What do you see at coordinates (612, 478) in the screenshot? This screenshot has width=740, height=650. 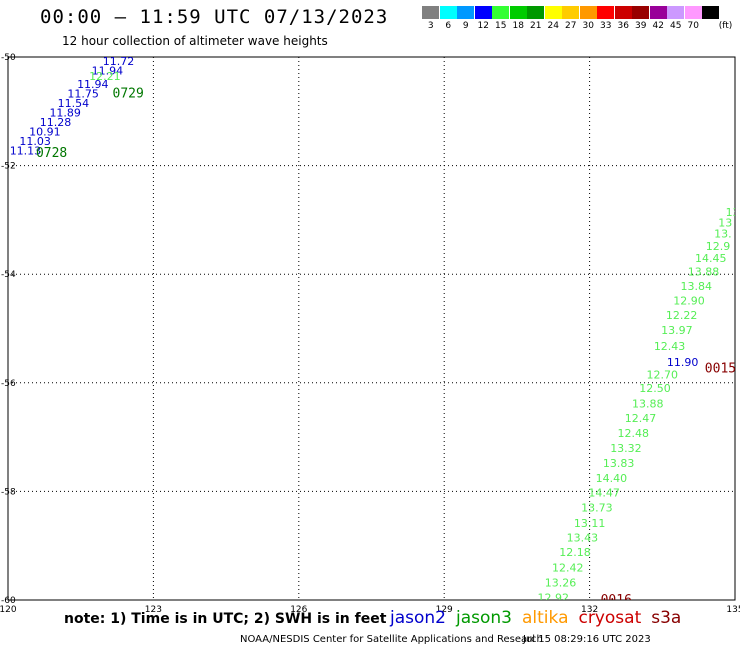 I see `wave-height-label: 14.40` at bounding box center [612, 478].